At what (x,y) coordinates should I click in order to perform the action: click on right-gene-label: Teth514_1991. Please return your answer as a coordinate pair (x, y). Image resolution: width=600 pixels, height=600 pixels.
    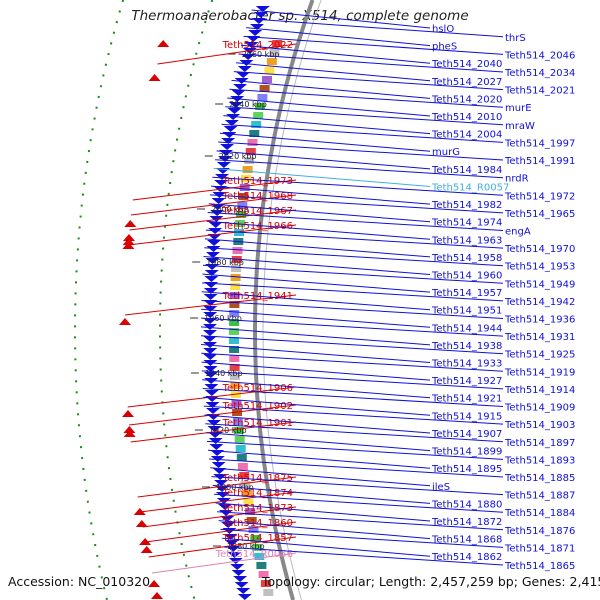
    Looking at the image, I should click on (539, 161).